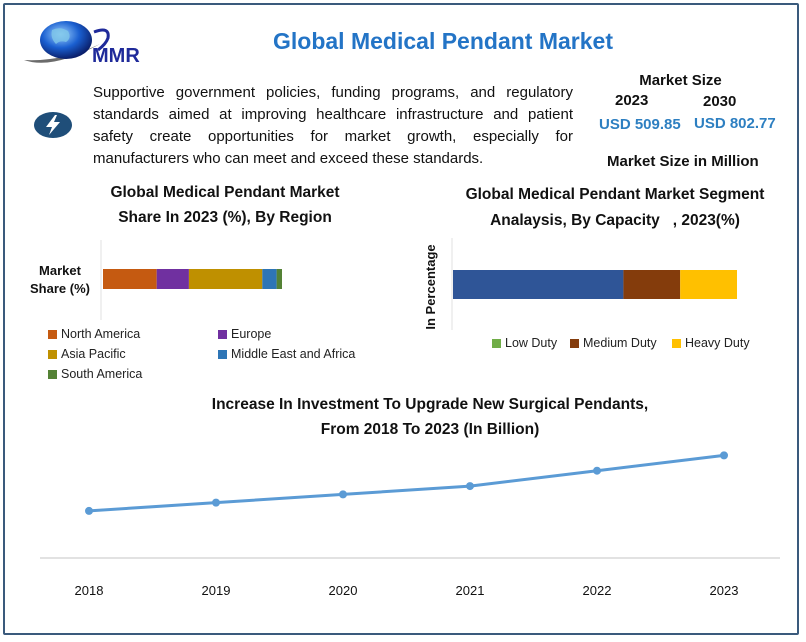 This screenshot has height=642, width=806. What do you see at coordinates (172, 279) in the screenshot?
I see `region-bar-europe` at bounding box center [172, 279].